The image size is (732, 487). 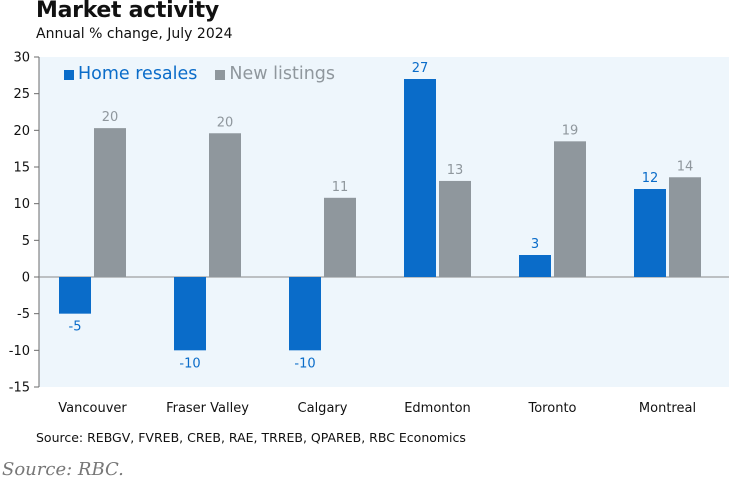 I want to click on legend-label-new-listings: New listings, so click(x=282, y=74).